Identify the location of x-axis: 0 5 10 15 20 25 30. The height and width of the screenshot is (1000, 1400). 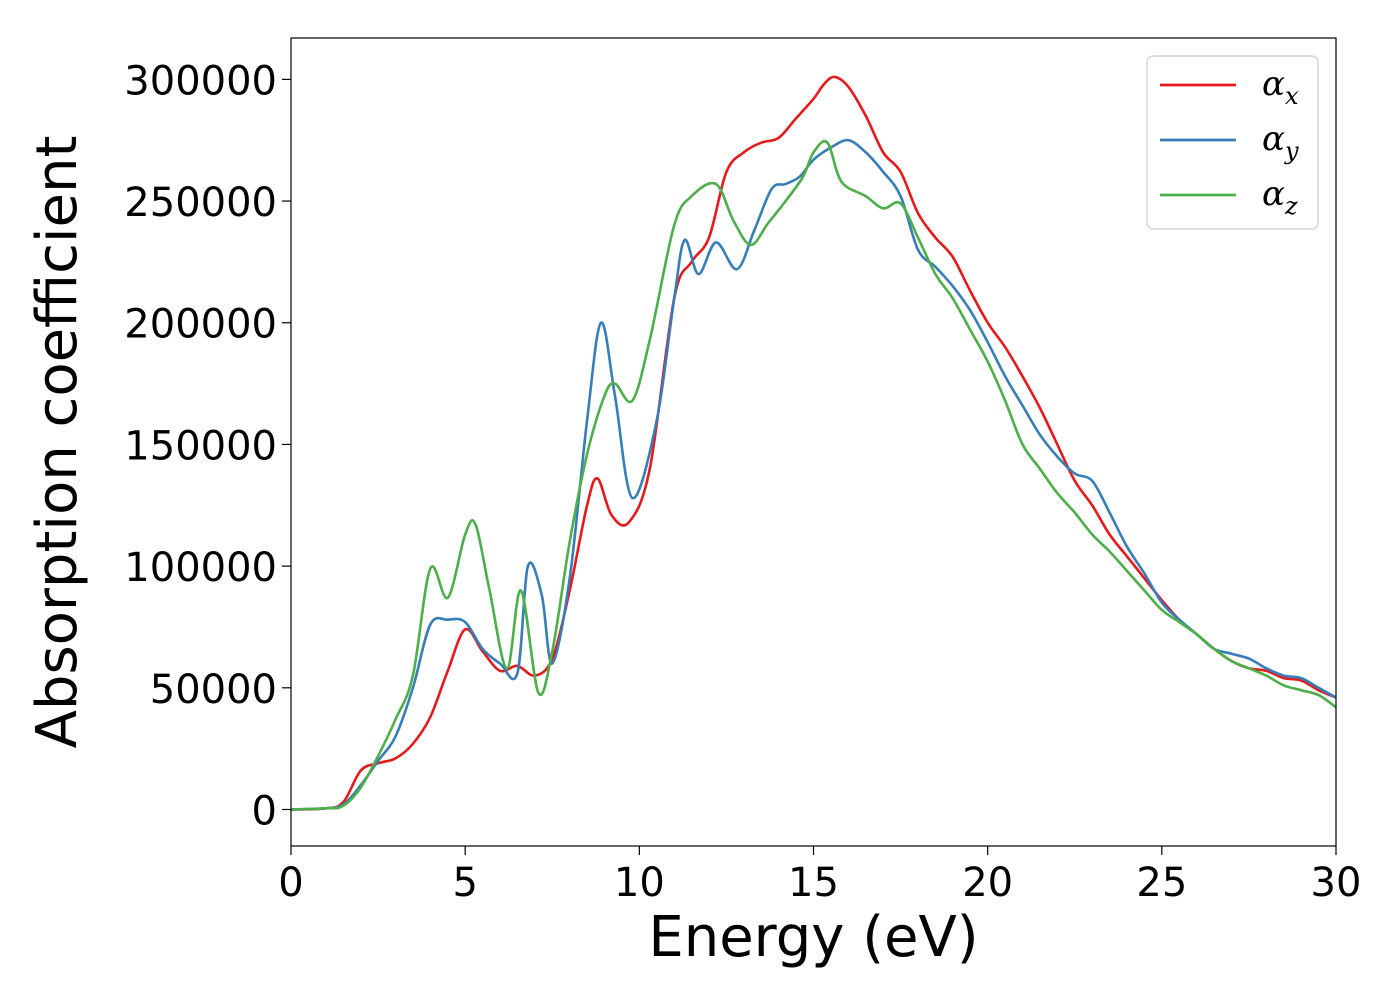
(819, 876).